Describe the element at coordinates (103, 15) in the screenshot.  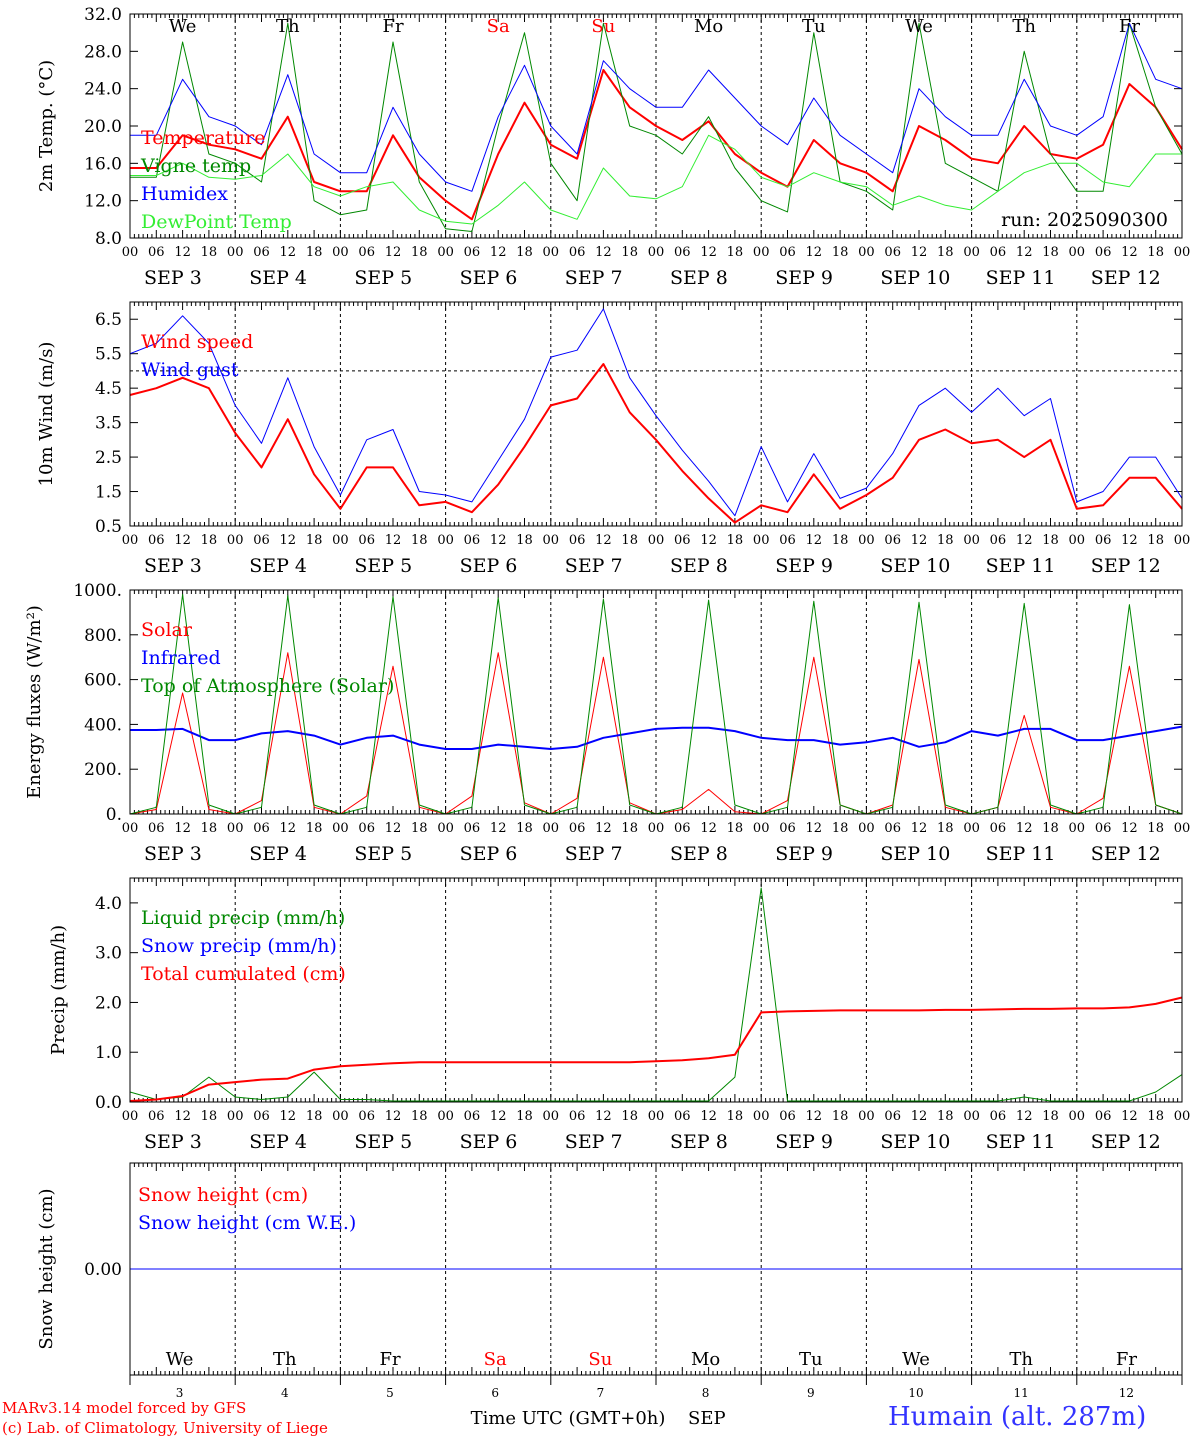
I see `y-tick-label: 32.0` at that location.